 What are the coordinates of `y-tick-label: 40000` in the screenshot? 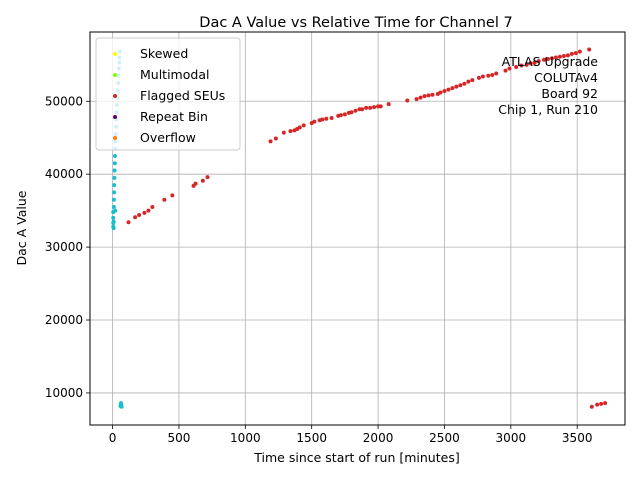 It's located at (64, 174).